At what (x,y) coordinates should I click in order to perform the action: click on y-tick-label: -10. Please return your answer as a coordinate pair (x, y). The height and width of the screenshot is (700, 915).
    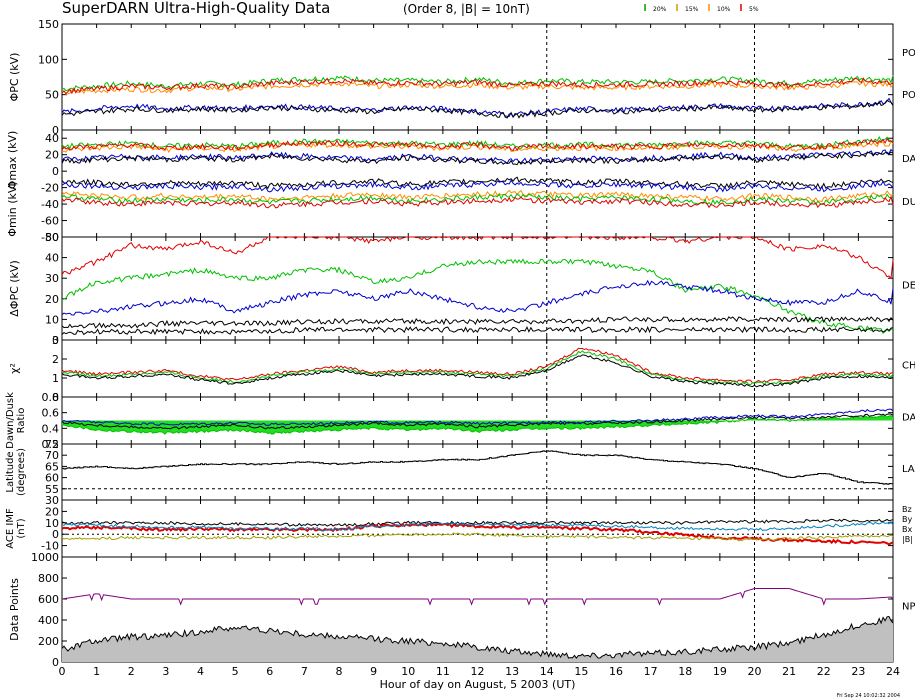
    Looking at the image, I should click on (50, 546).